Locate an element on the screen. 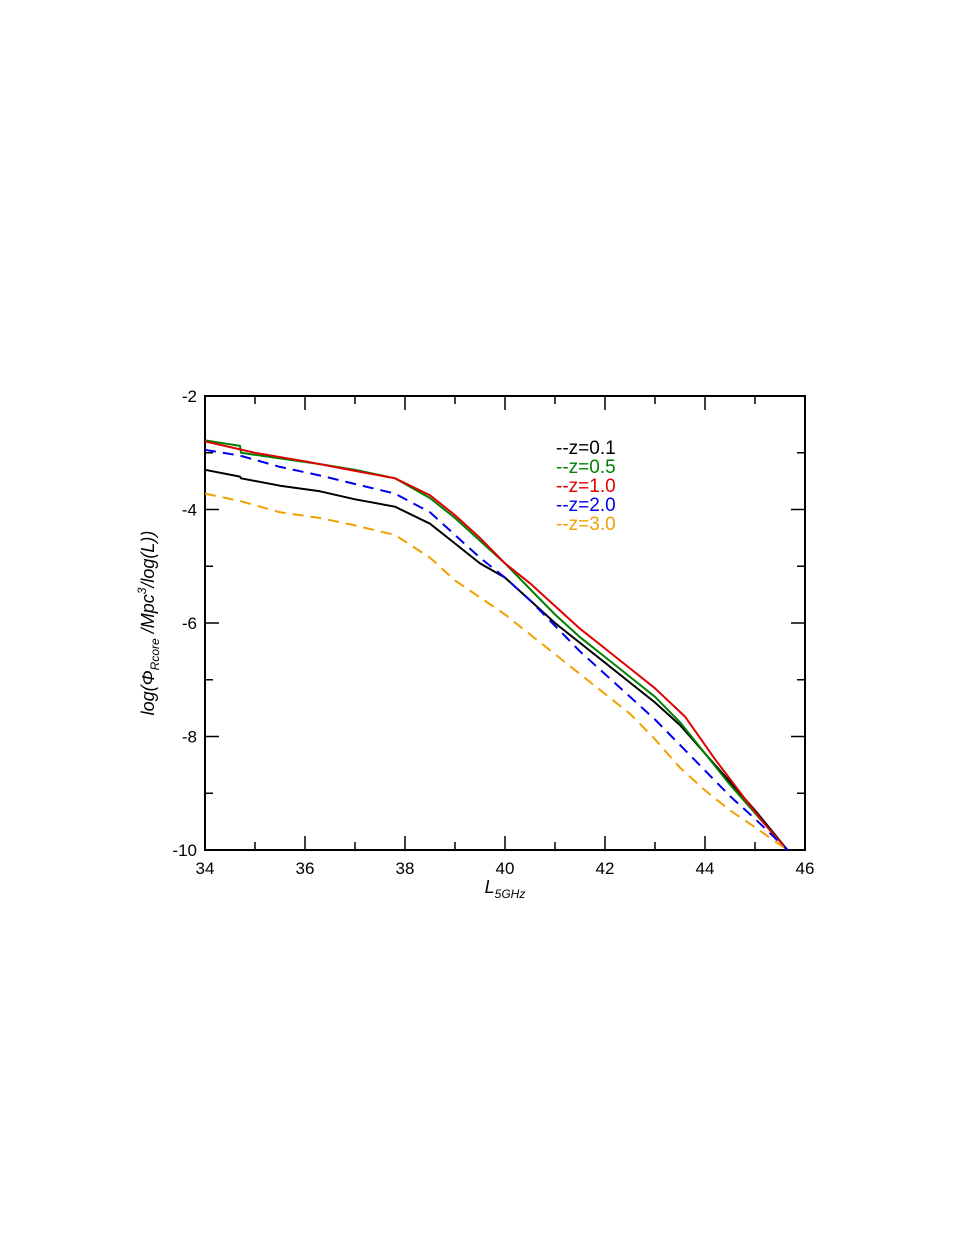  x-tick-label: 42 is located at coordinates (605, 868).